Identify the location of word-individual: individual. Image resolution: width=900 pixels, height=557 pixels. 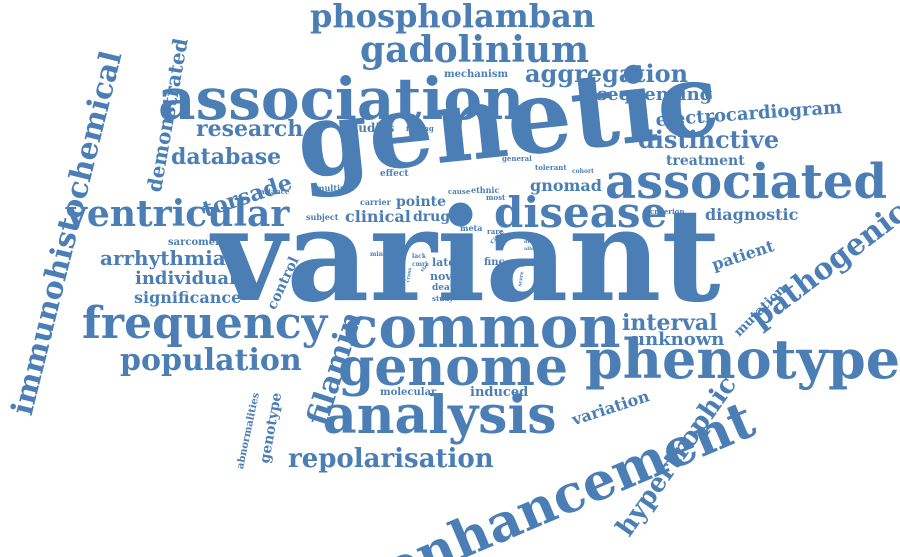
(185, 278).